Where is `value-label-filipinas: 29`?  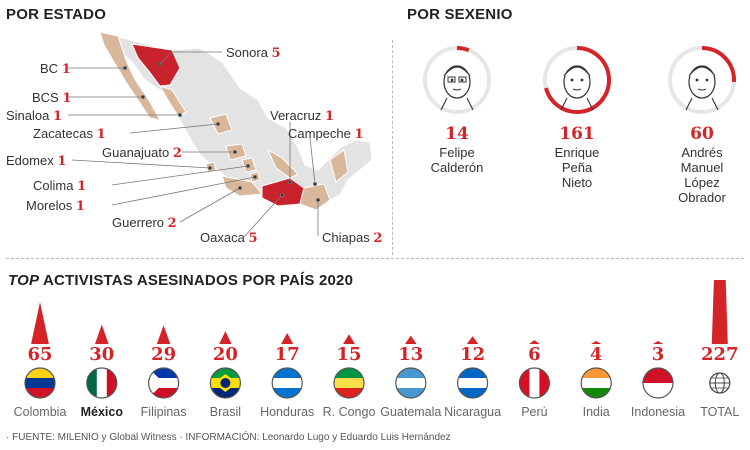
value-label-filipinas: 29 is located at coordinates (164, 354).